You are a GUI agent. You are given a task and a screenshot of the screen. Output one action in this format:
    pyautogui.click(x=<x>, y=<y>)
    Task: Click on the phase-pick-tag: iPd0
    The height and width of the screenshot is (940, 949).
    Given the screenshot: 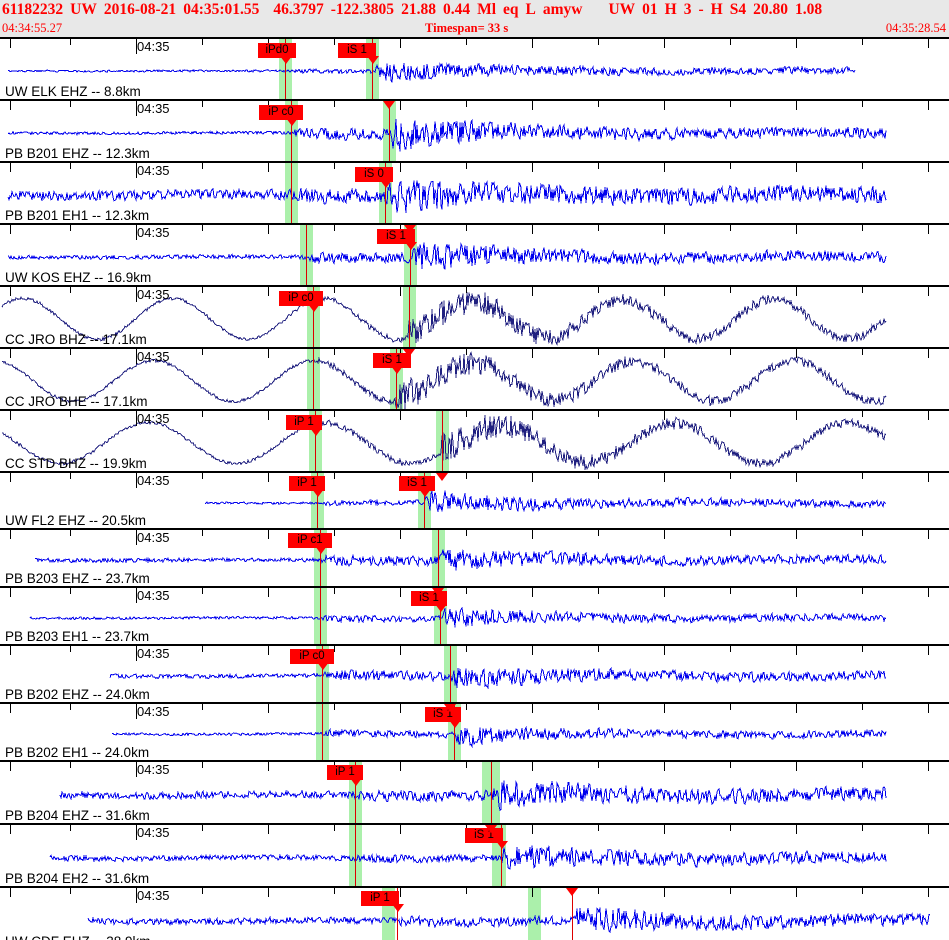 What is the action you would take?
    pyautogui.click(x=277, y=50)
    